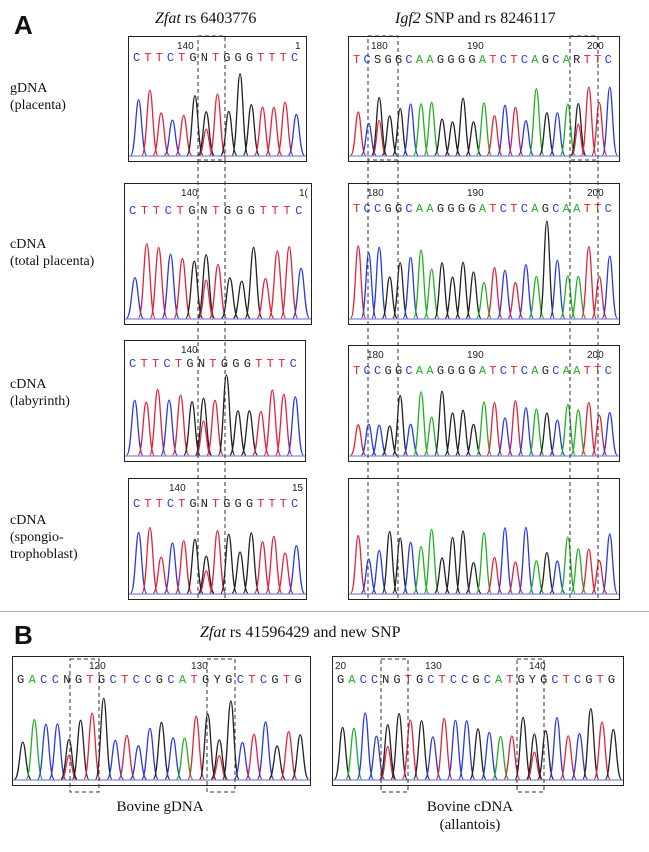  I want to click on chromatogram-igf2-cdna-spongio, so click(484, 539).